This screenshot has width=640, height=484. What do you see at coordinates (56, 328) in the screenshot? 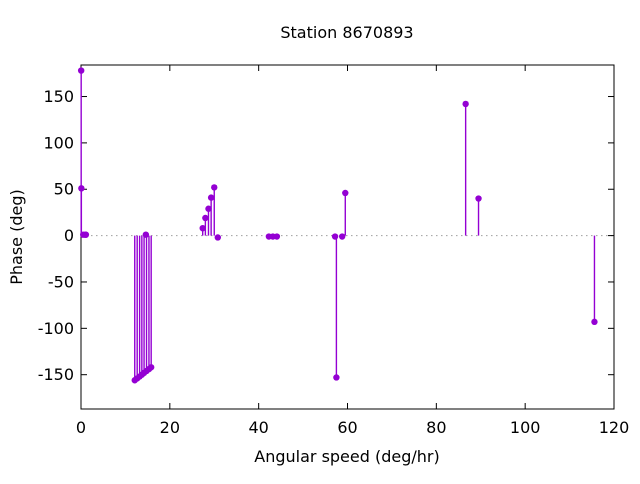
I see `y-tick-label: -100` at bounding box center [56, 328].